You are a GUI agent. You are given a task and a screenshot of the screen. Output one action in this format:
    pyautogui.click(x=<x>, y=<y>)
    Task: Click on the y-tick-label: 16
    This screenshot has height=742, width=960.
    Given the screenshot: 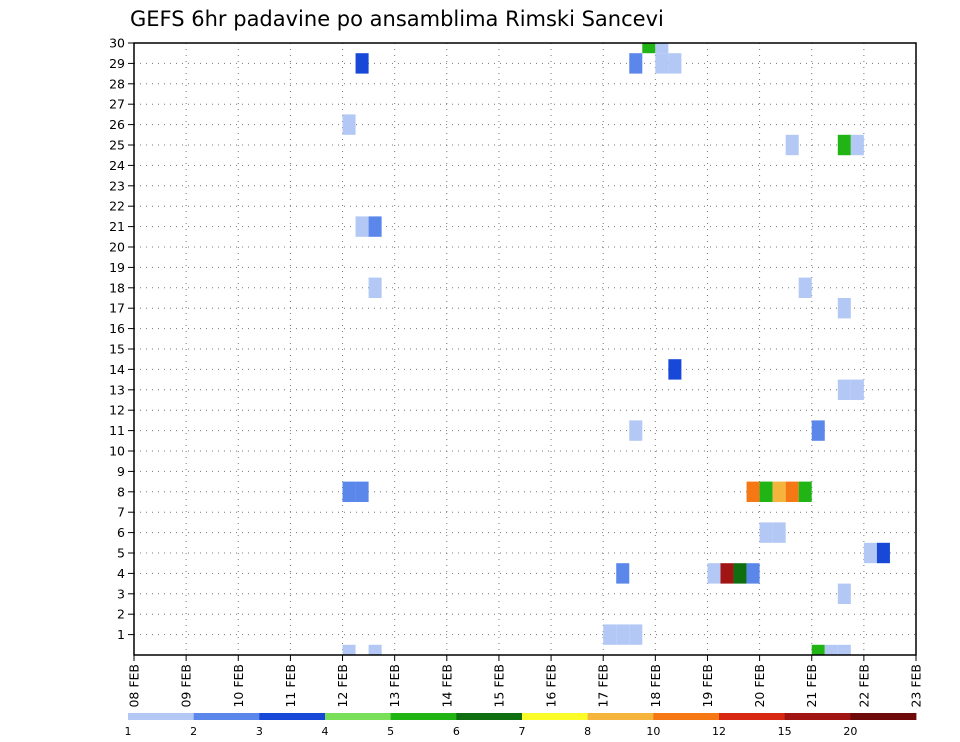 What is the action you would take?
    pyautogui.click(x=117, y=328)
    